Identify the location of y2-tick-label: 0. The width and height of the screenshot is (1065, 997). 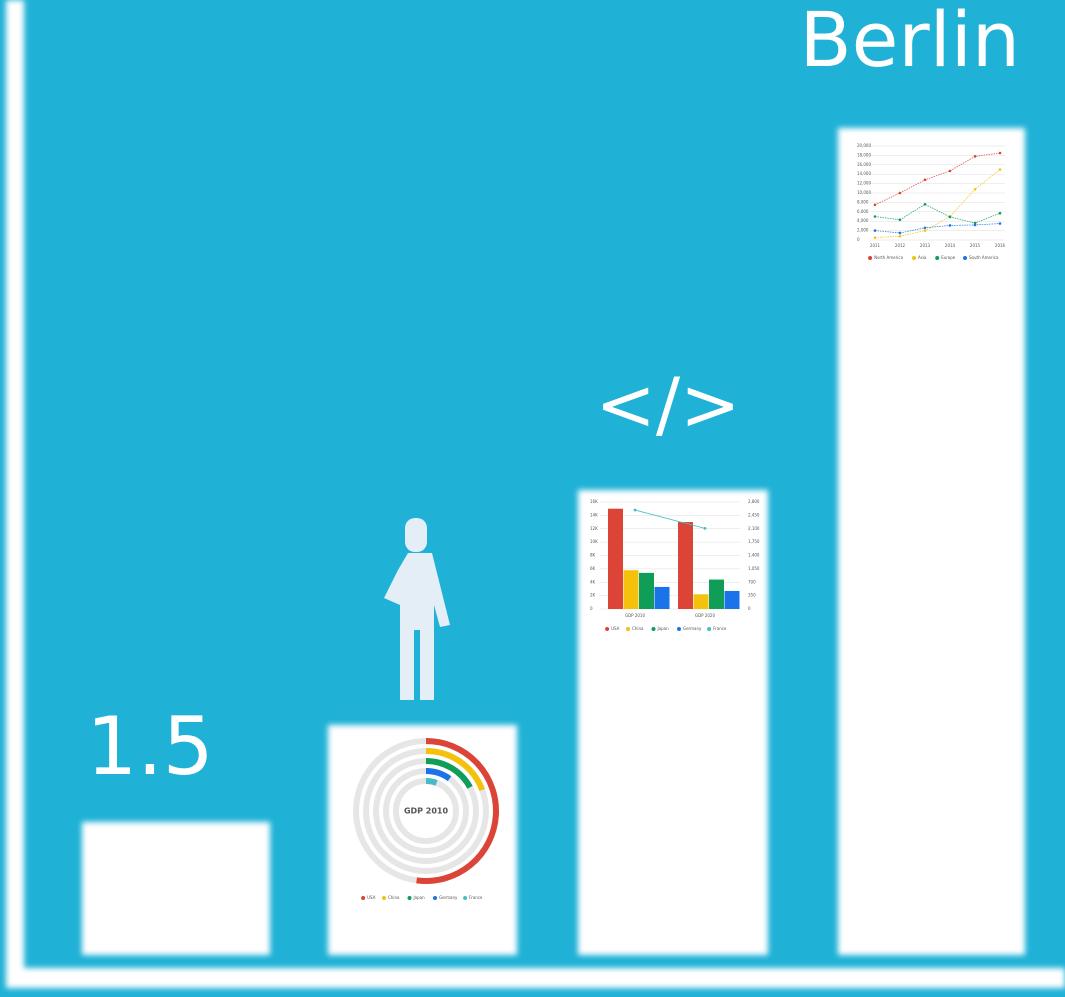
(749, 608).